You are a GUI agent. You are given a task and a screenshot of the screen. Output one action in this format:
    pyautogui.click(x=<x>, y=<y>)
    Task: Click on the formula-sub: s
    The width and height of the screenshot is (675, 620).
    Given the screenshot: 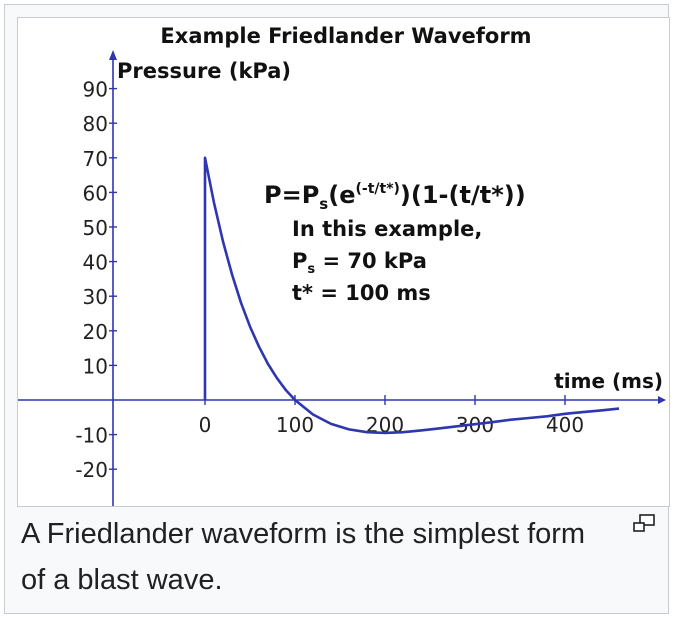 What is the action you would take?
    pyautogui.click(x=323, y=204)
    